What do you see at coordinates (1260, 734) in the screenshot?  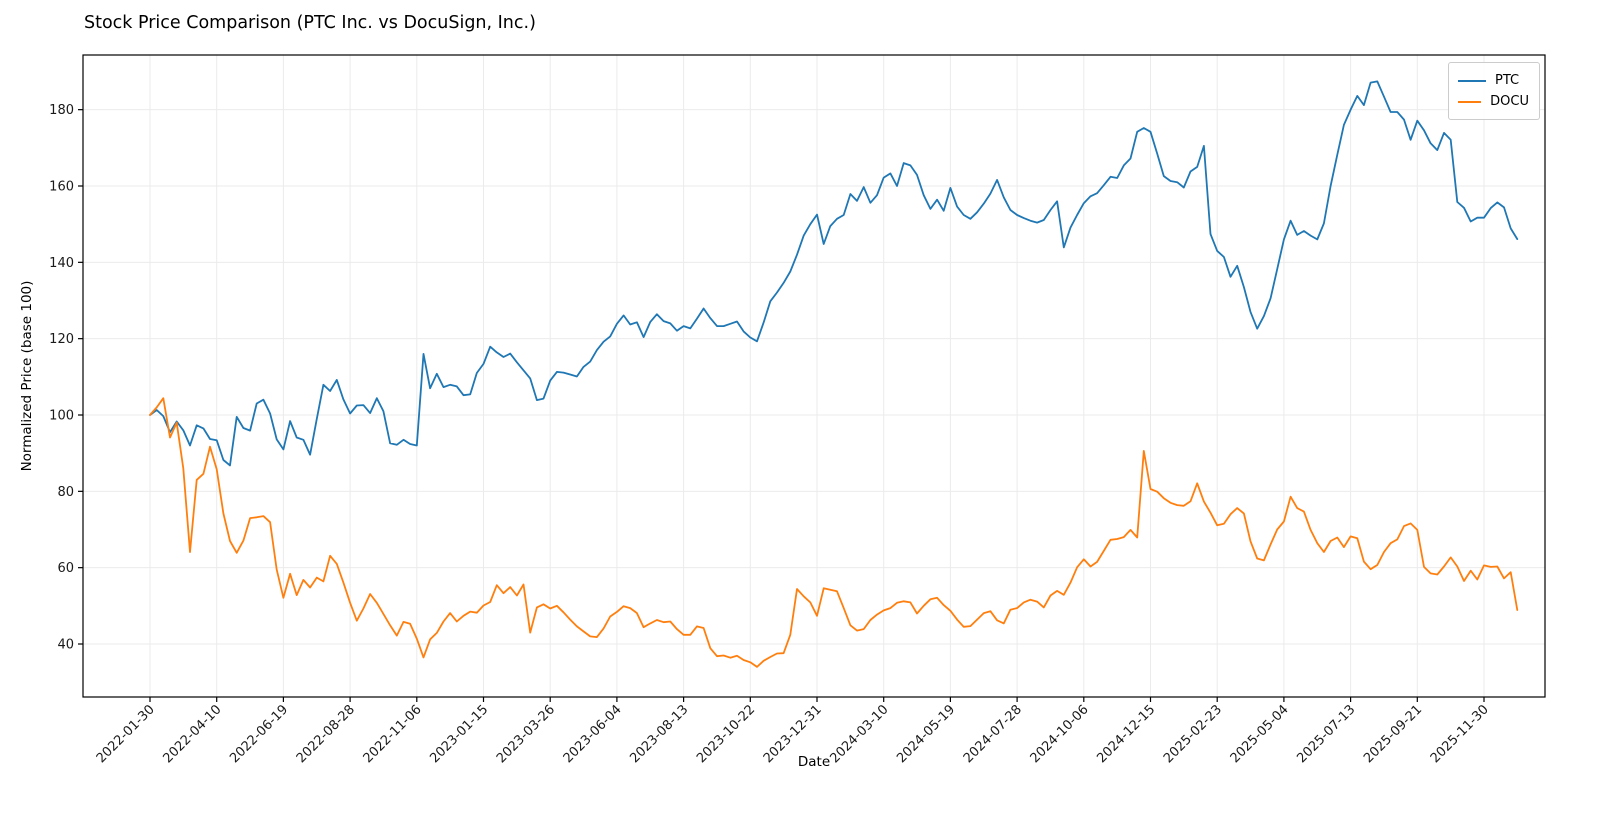 I see `x-tick-label: 2025-05-04` at bounding box center [1260, 734].